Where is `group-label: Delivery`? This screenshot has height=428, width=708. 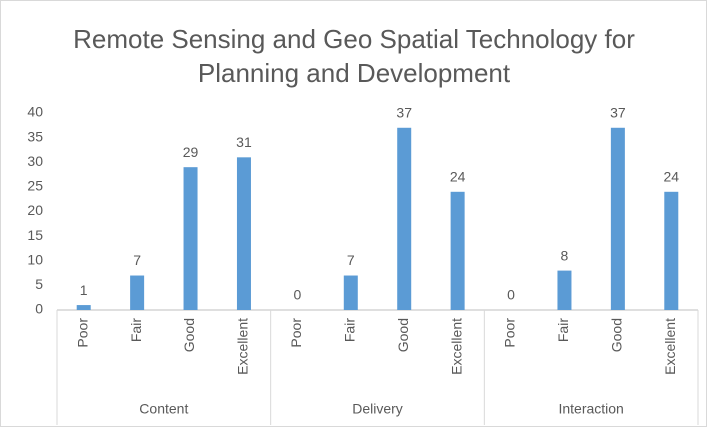
group-label: Delivery is located at coordinates (377, 409).